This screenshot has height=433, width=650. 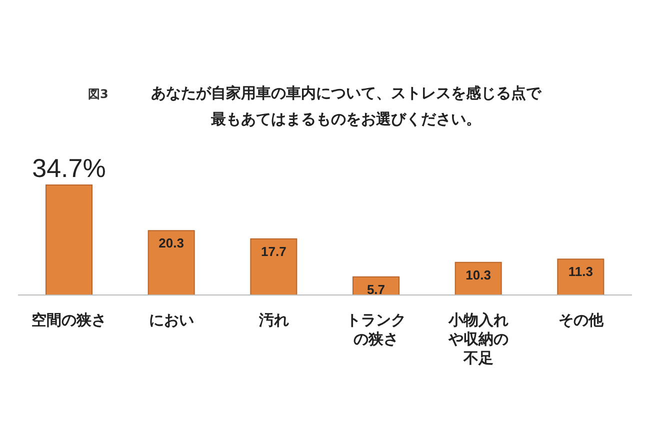 I want to click on chart-title: あなたが自家用車の車内について、ストレスを感じる点で最もあてはまるものをお選びください。, so click(x=346, y=106).